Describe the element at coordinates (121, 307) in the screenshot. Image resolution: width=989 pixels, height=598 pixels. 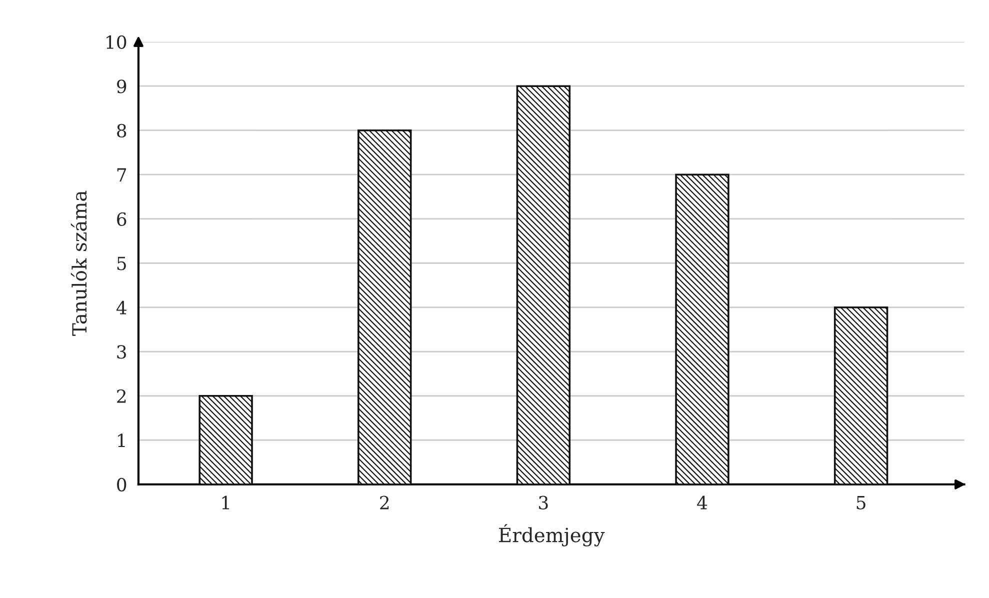
I see `y-tick-label: 4` at that location.